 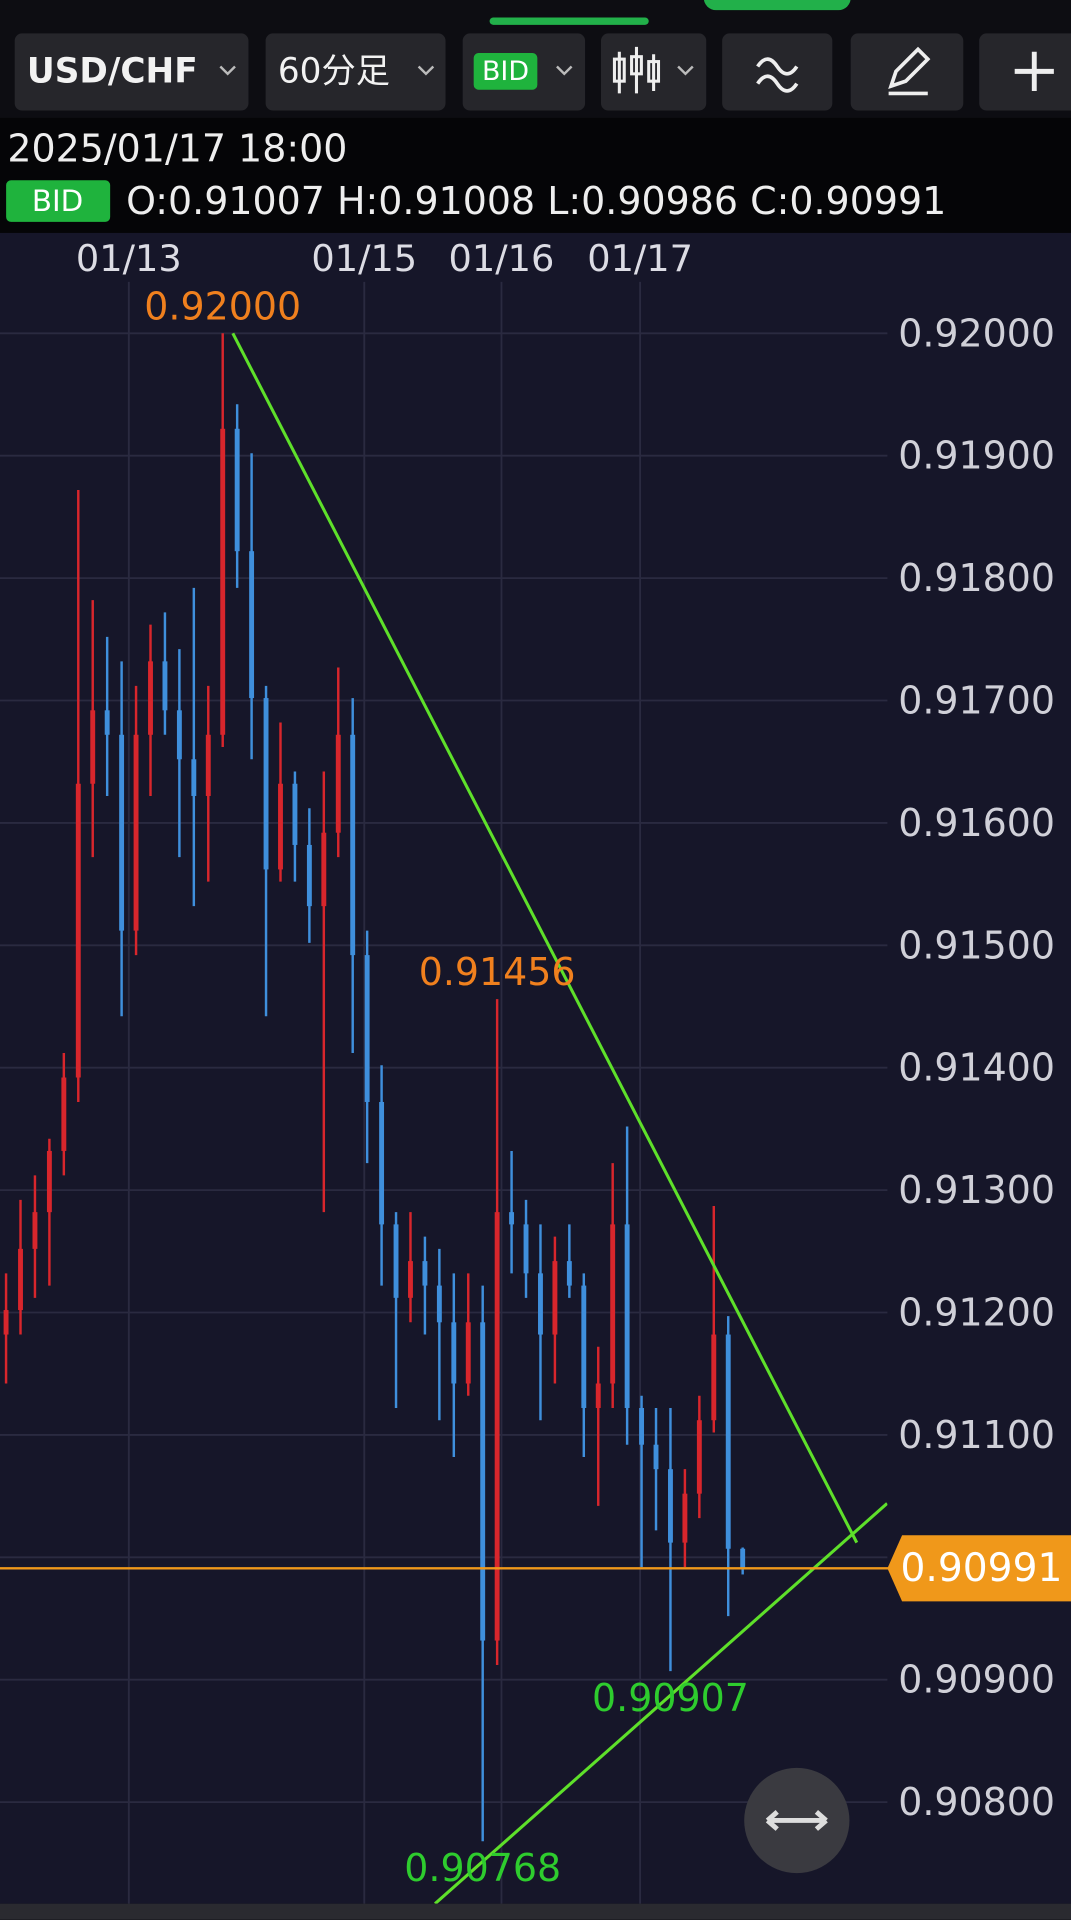 What do you see at coordinates (976, 701) in the screenshot?
I see `y-tick-label: 0.91700` at bounding box center [976, 701].